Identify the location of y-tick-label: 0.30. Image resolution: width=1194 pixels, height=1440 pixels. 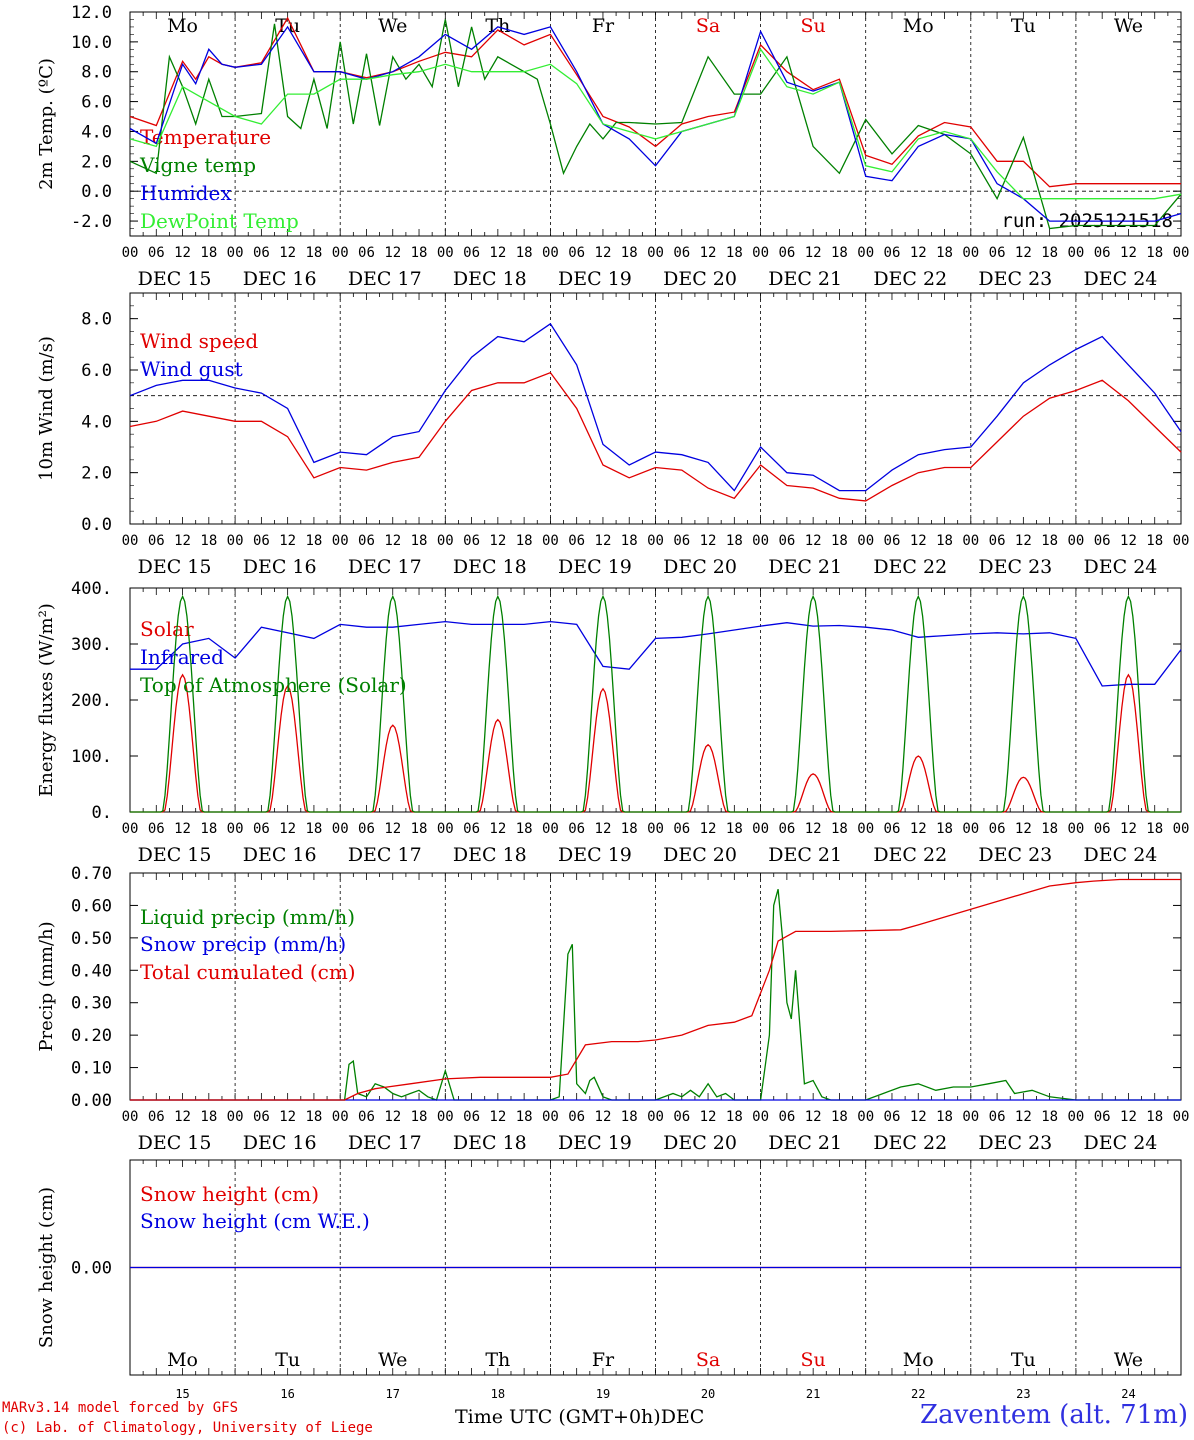
(91, 1004).